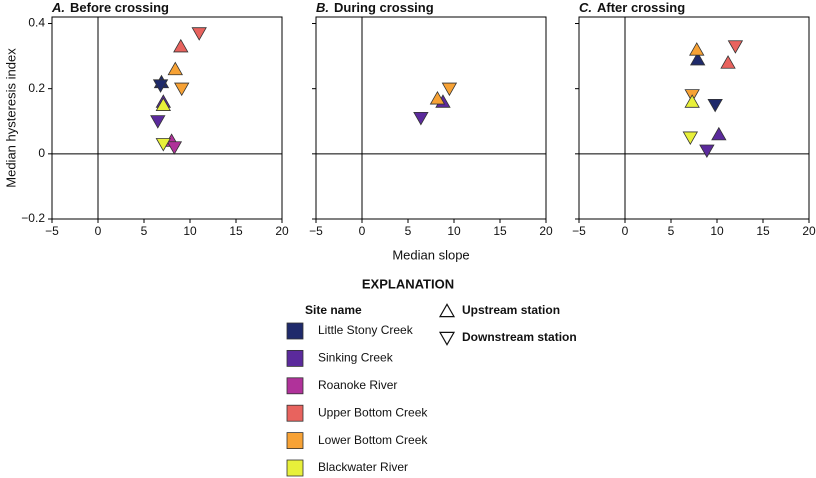 The image size is (816, 478). Describe the element at coordinates (363, 467) in the screenshot. I see `legend-label: Blackwater River` at that location.